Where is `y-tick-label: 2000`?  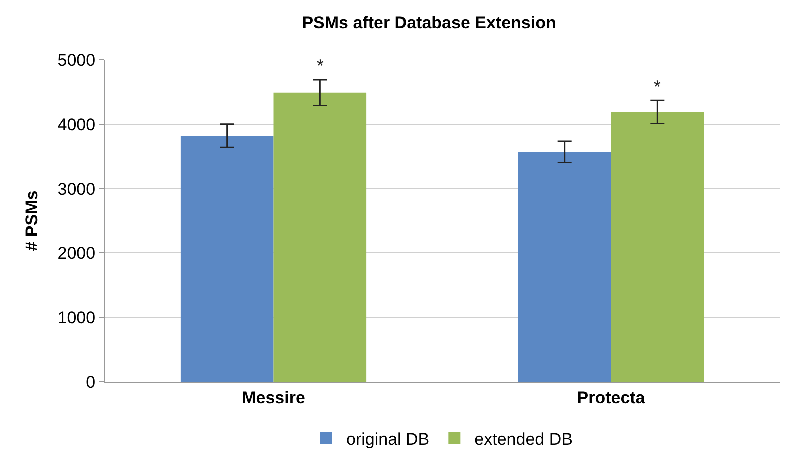 y-tick-label: 2000 is located at coordinates (77, 254).